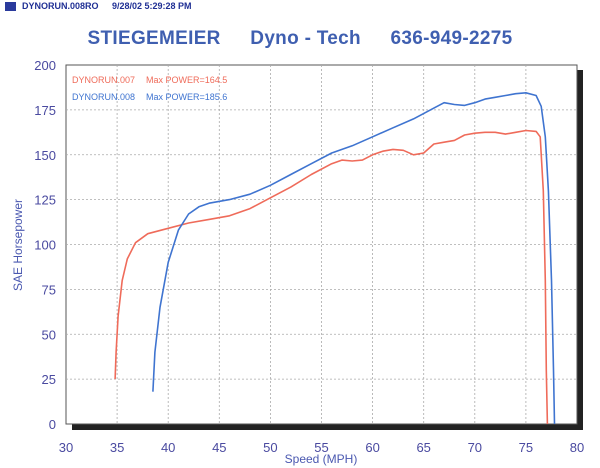 The width and height of the screenshot is (600, 468). I want to click on x-tick-label: 80, so click(577, 447).